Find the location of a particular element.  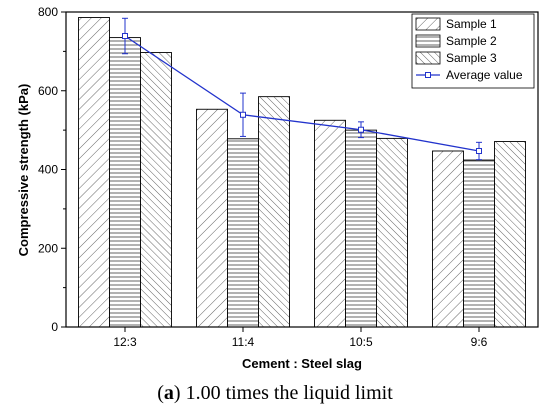

caption-text: 1.00 times the liquid limit is located at coordinates (286, 393).